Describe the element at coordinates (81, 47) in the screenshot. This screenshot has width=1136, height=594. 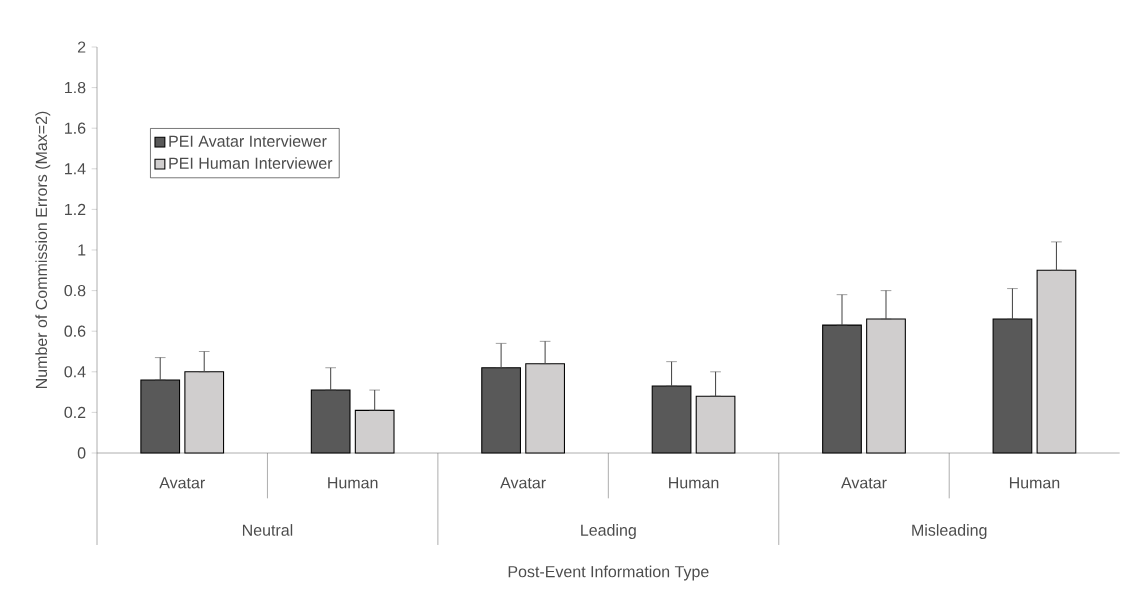
I see `y-tick-label: 2` at that location.